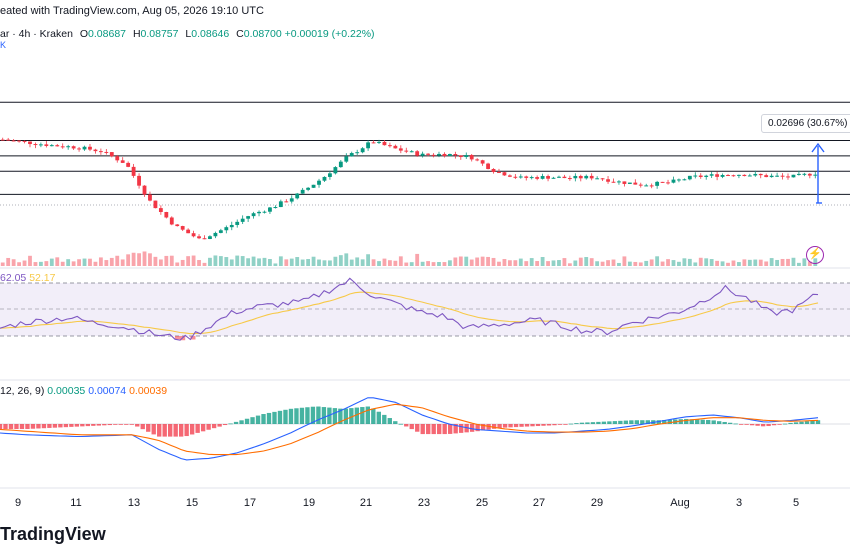 The height and width of the screenshot is (560, 850). What do you see at coordinates (818, 173) in the screenshot?
I see `measure-tool` at bounding box center [818, 173].